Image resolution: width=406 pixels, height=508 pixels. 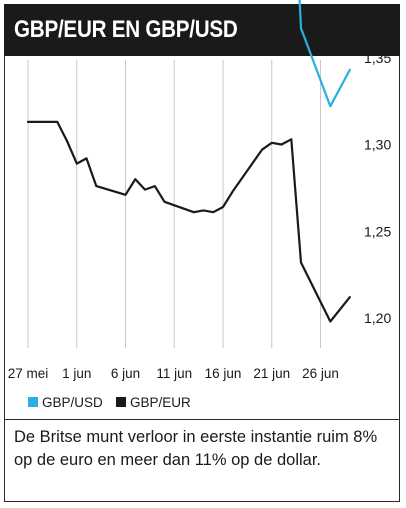 What do you see at coordinates (160, 402) in the screenshot?
I see `legend-label-gbp-eur: GBP/EUR` at bounding box center [160, 402].